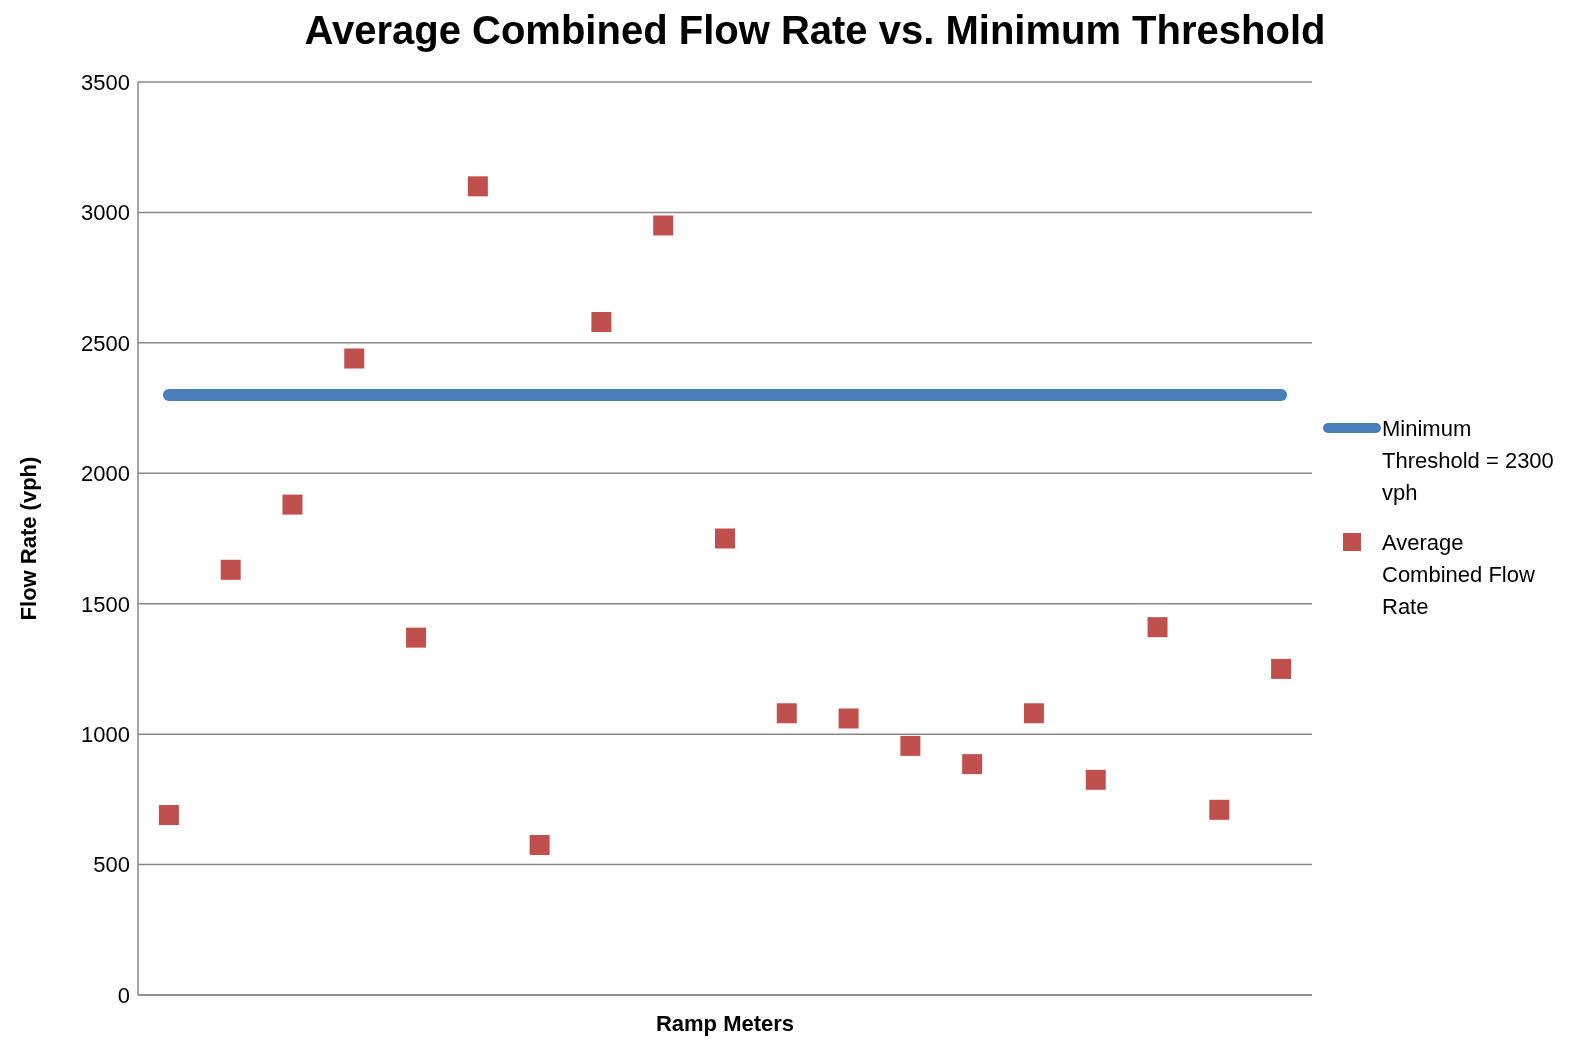 The image size is (1590, 1053). I want to click on x-axis-title: Ramp Meters, so click(725, 1023).